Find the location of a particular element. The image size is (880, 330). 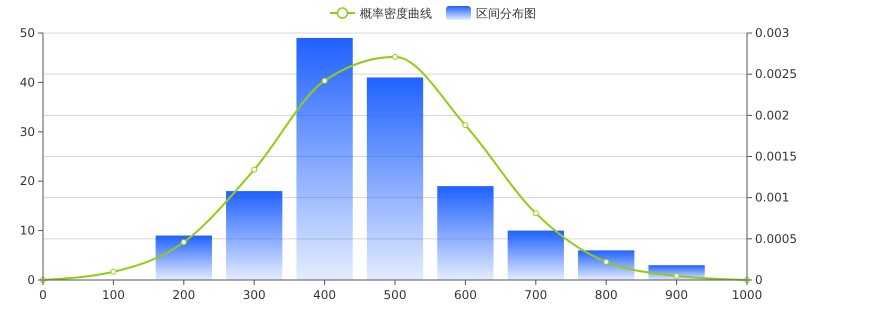

y2-tick-label: 0 is located at coordinates (759, 280).